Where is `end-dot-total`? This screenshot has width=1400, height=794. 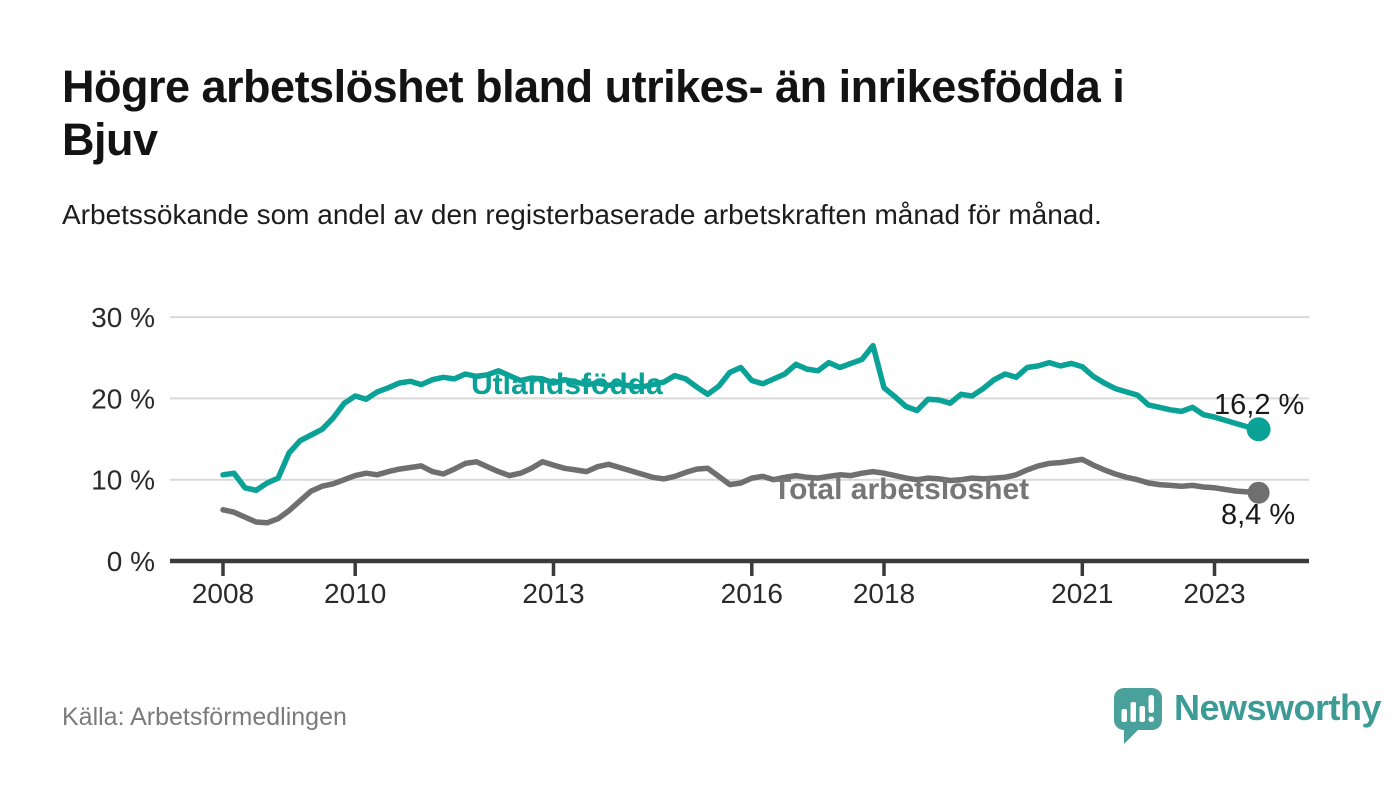 end-dot-total is located at coordinates (1258, 492).